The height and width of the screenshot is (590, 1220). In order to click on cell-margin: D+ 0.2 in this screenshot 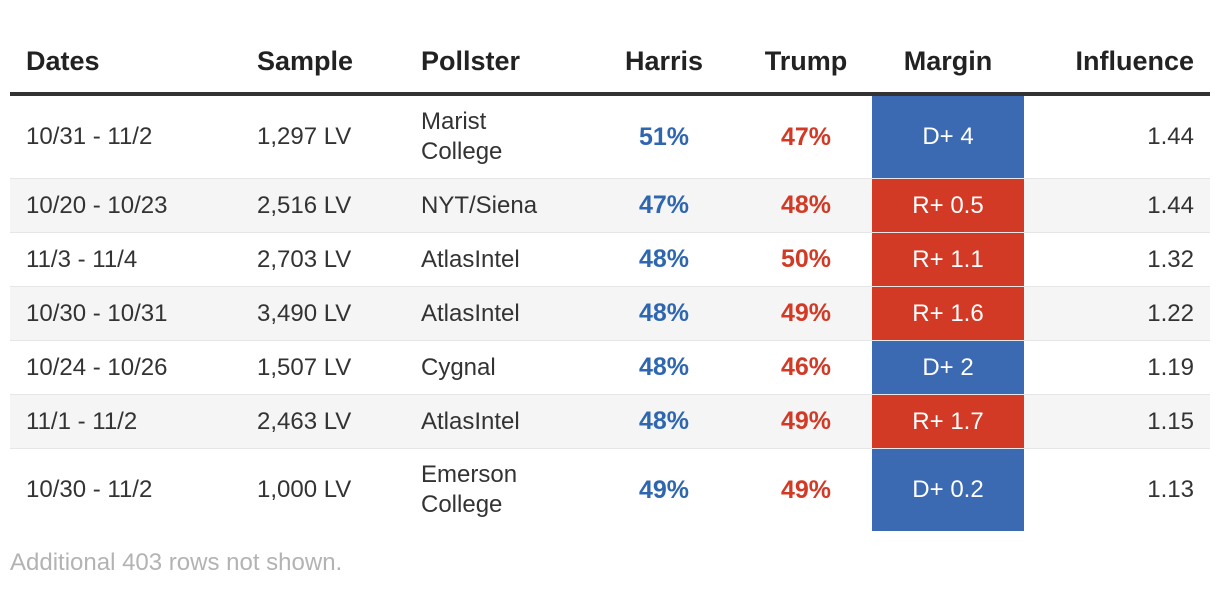, I will do `click(948, 489)`.